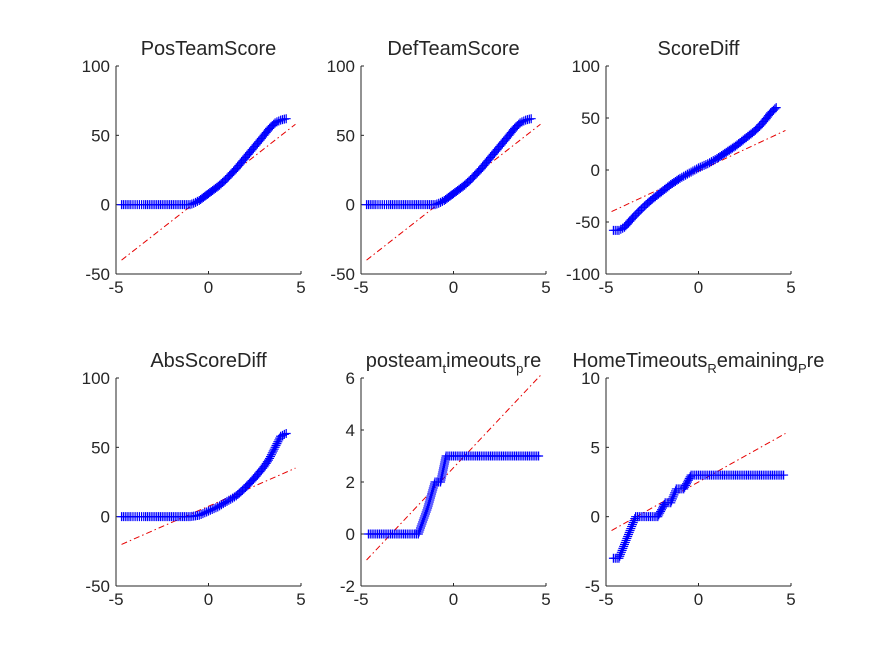  I want to click on subplot-5: -5 0 5 -2 0 2 4 6 posteamtimeoutspre, so click(445, 479).